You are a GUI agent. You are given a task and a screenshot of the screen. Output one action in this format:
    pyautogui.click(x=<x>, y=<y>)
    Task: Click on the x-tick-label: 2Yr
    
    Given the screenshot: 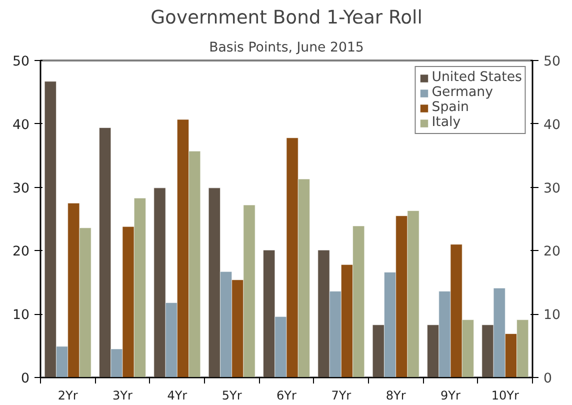 What is the action you would take?
    pyautogui.click(x=68, y=395)
    